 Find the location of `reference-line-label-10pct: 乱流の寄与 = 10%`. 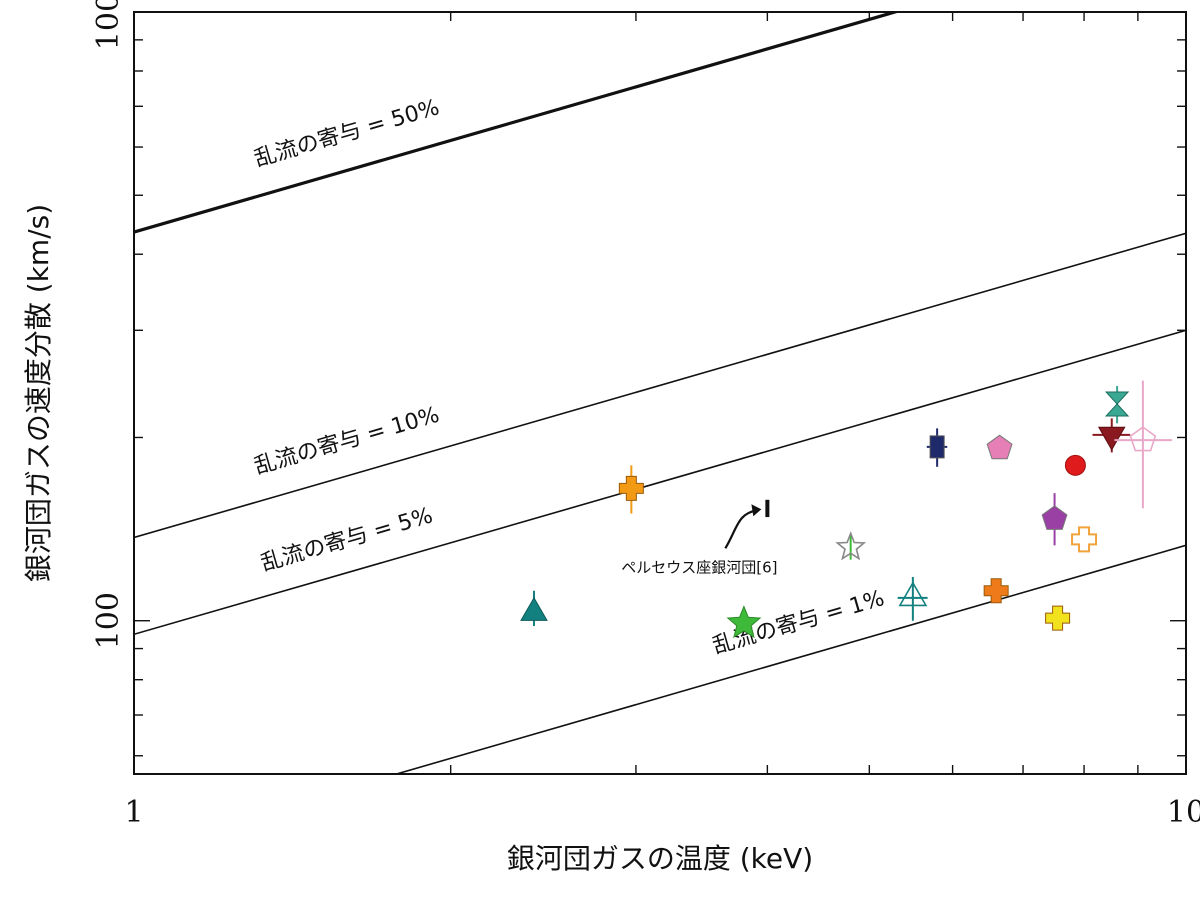

reference-line-label-10pct: 乱流の寄与 = 10% is located at coordinates (347, 441).